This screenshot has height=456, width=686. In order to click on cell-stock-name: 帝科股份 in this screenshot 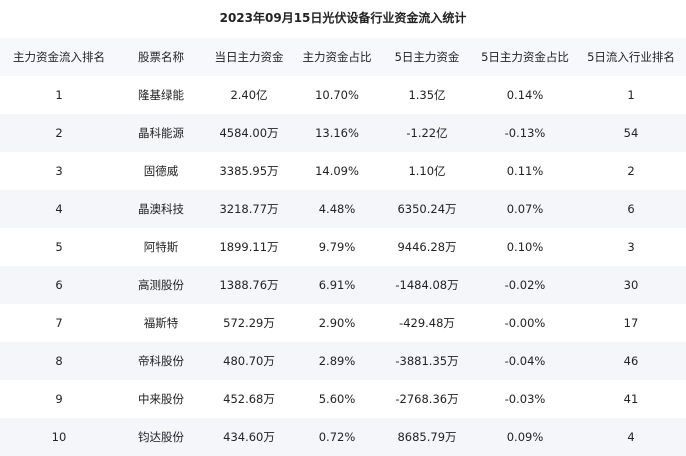, I will do `click(161, 361)`.